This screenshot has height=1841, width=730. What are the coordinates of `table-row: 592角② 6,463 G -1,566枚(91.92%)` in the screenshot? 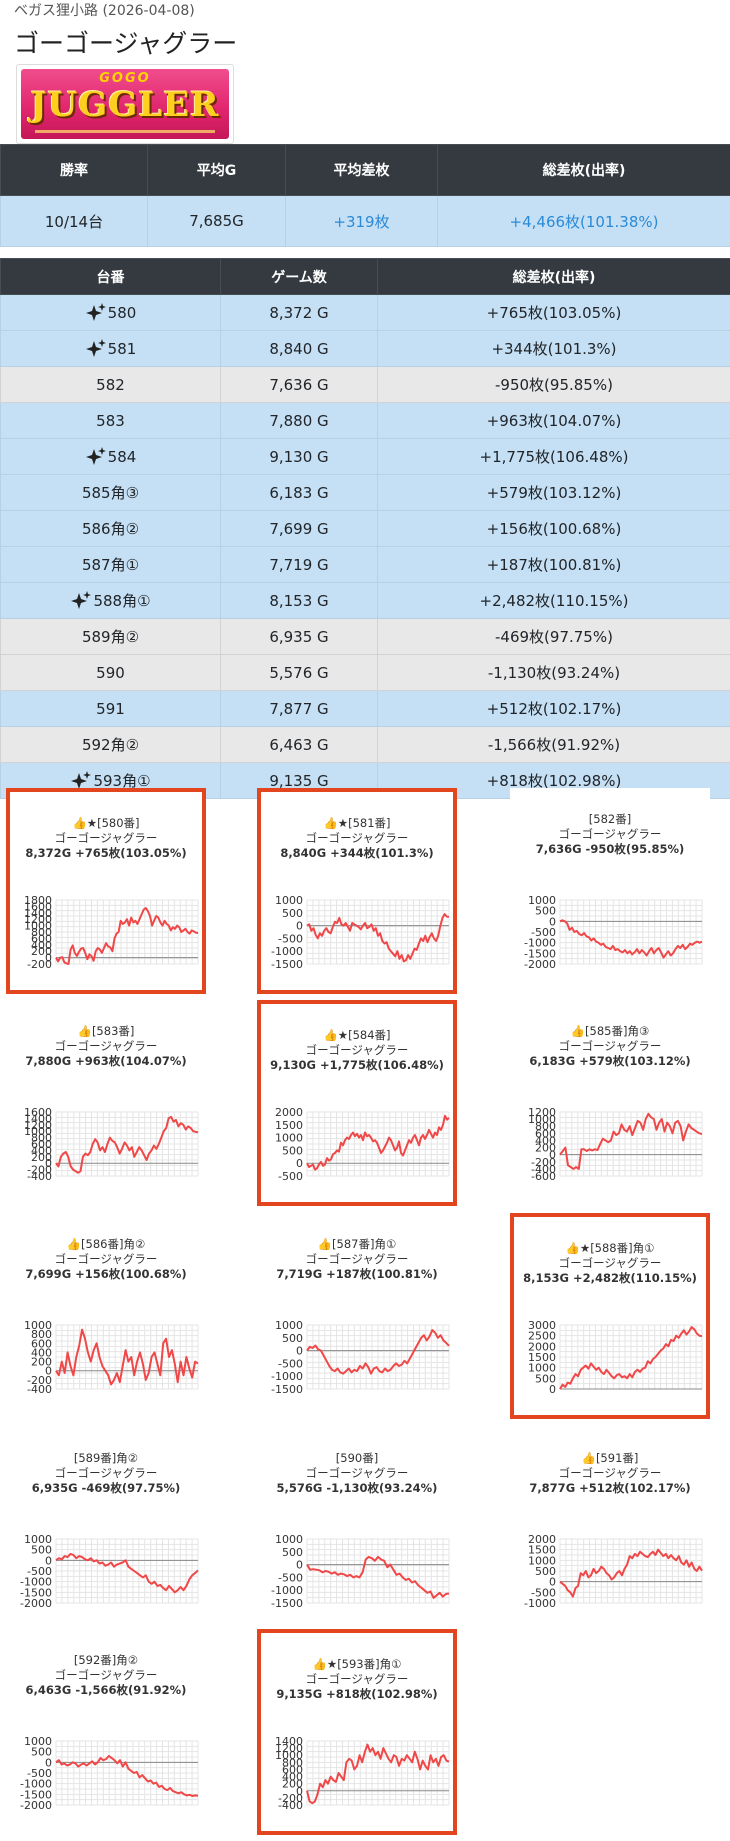 It's located at (365, 744).